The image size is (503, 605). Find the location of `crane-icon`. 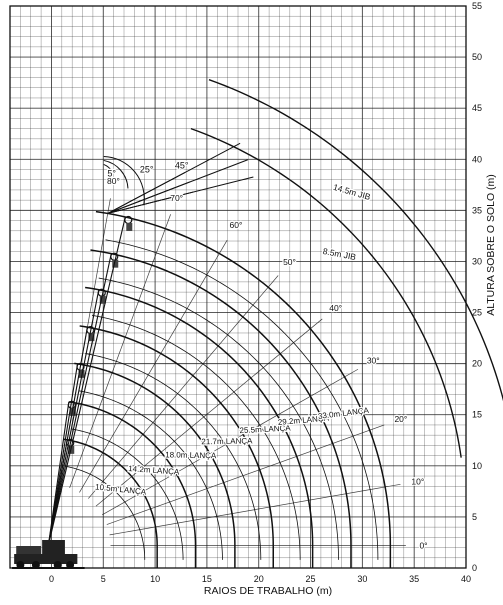

crane-icon is located at coordinates (48, 554).